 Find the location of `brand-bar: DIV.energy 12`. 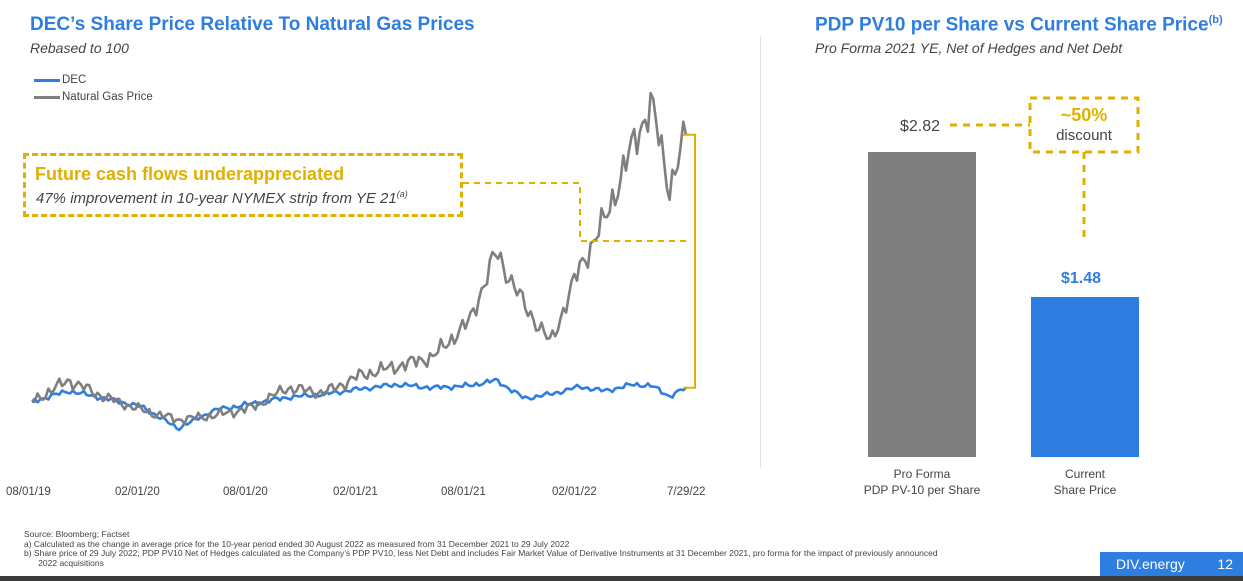

brand-bar: DIV.energy 12 is located at coordinates (1171, 564).